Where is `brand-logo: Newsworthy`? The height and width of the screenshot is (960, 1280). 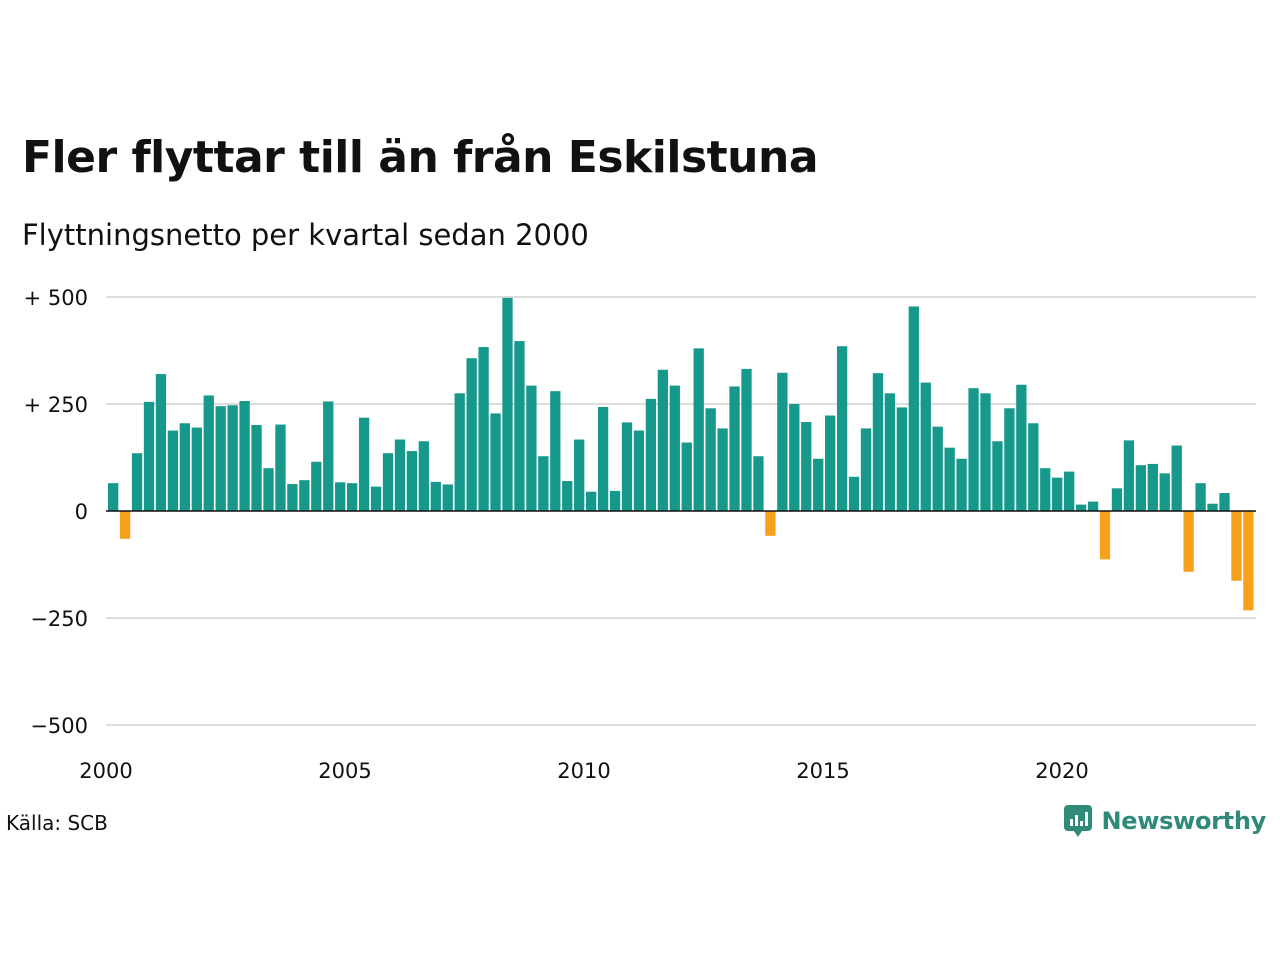 brand-logo: Newsworthy is located at coordinates (1164, 821).